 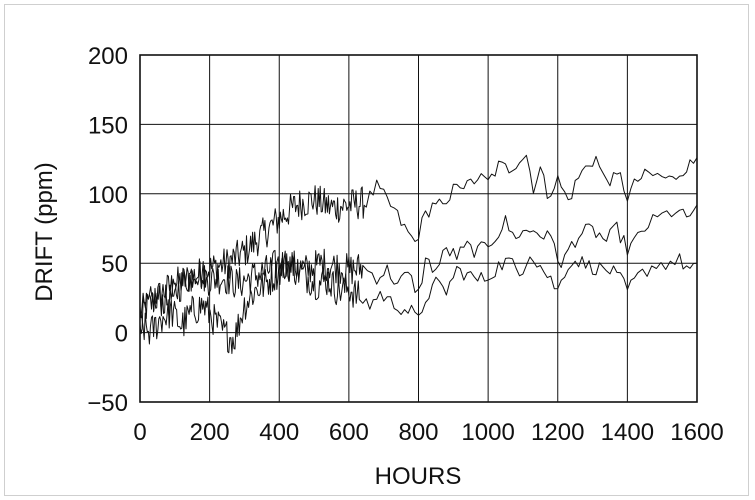 What do you see at coordinates (139, 432) in the screenshot?
I see `x-tick-label: 0` at bounding box center [139, 432].